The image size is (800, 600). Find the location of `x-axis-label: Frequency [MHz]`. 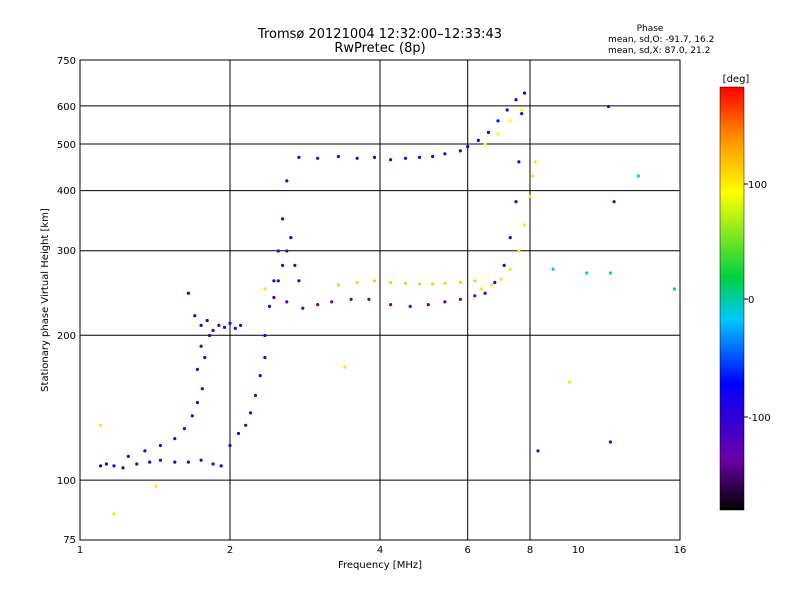

x-axis-label: Frequency [MHz] is located at coordinates (380, 565).